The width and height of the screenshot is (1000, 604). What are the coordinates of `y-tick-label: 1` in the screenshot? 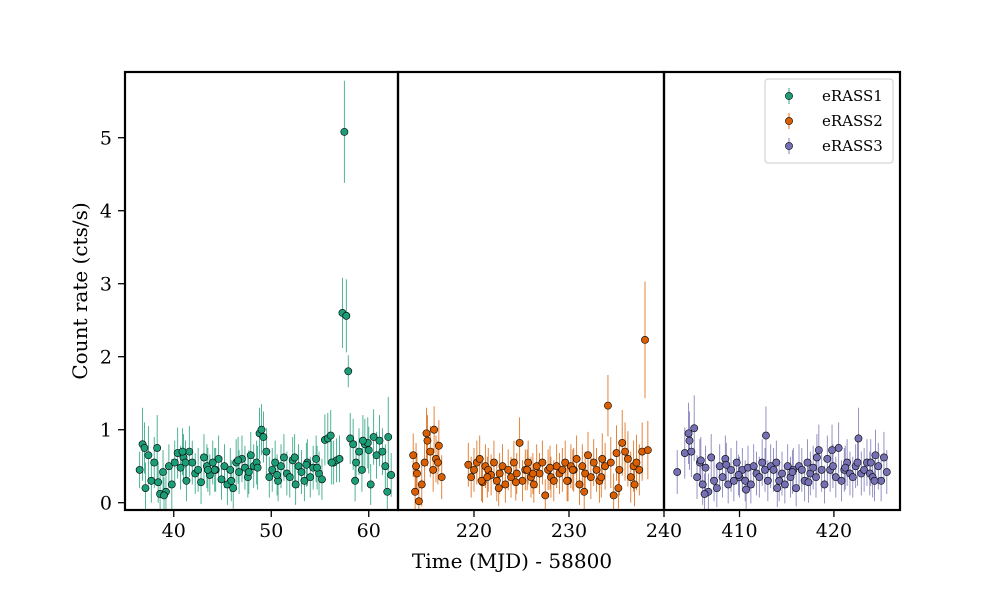 It's located at (106, 431).